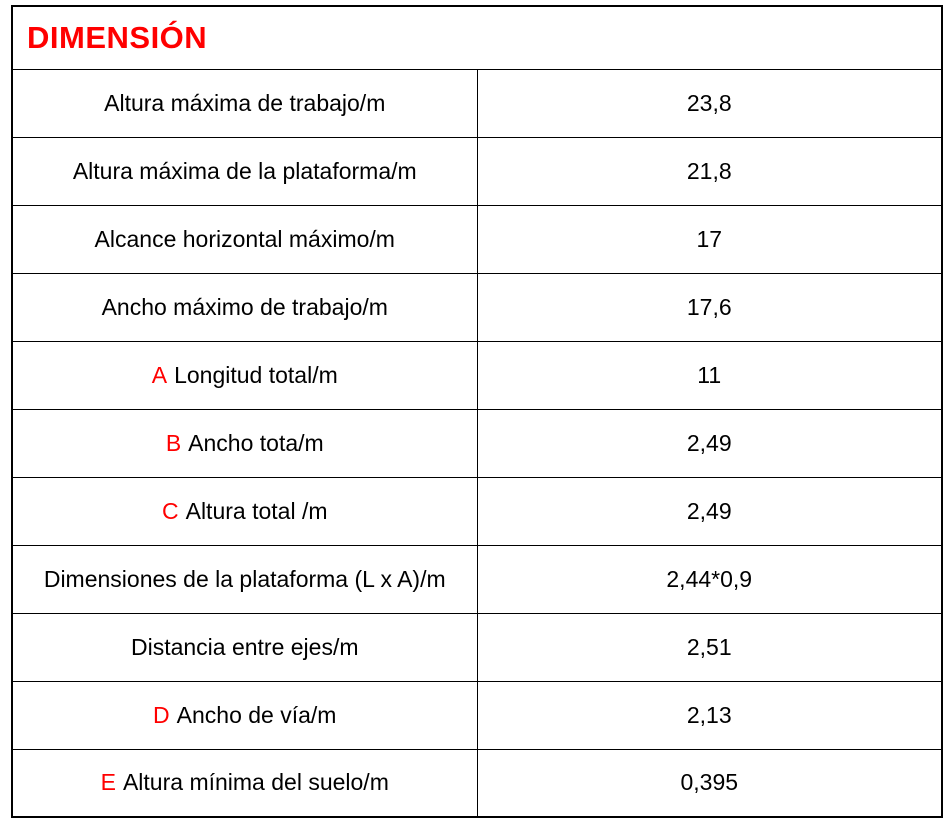 This screenshot has height=827, width=947. What do you see at coordinates (161, 714) in the screenshot?
I see `row-letter-prefix: D` at bounding box center [161, 714].